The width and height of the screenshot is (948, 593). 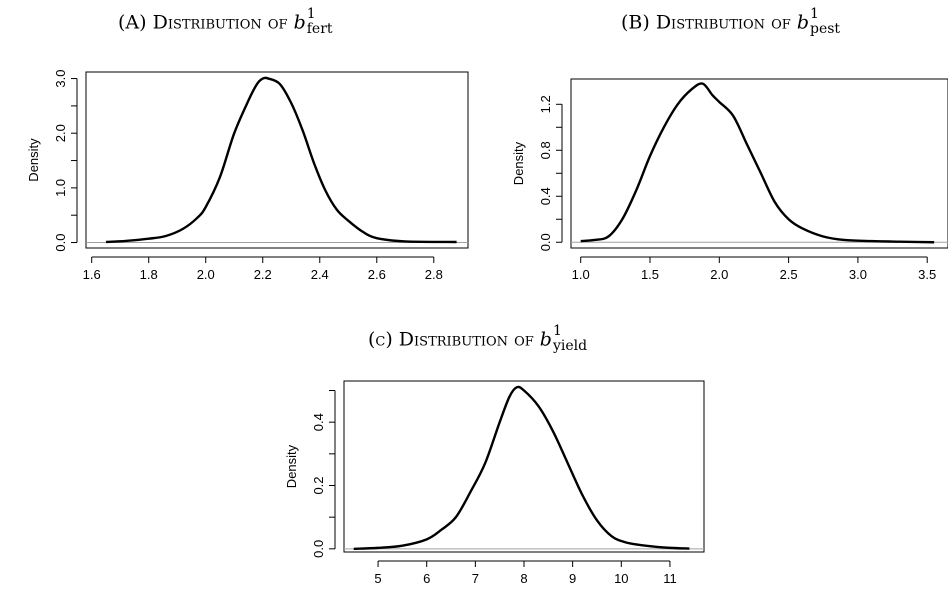 What do you see at coordinates (475, 578) in the screenshot?
I see `x-tick-label: 7` at bounding box center [475, 578].